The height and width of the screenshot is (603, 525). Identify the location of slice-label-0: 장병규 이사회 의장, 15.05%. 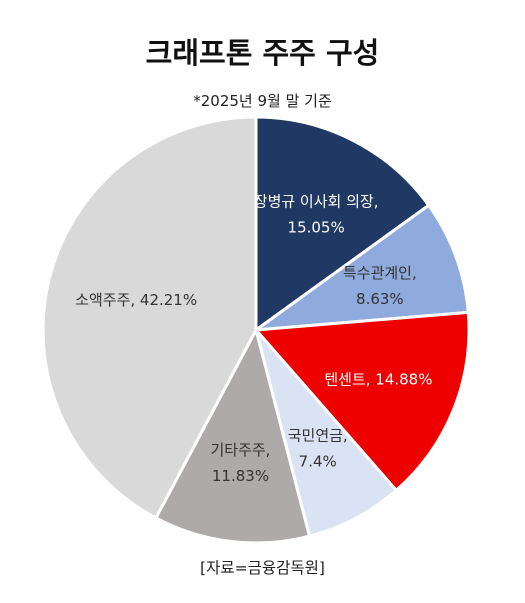
(316, 214).